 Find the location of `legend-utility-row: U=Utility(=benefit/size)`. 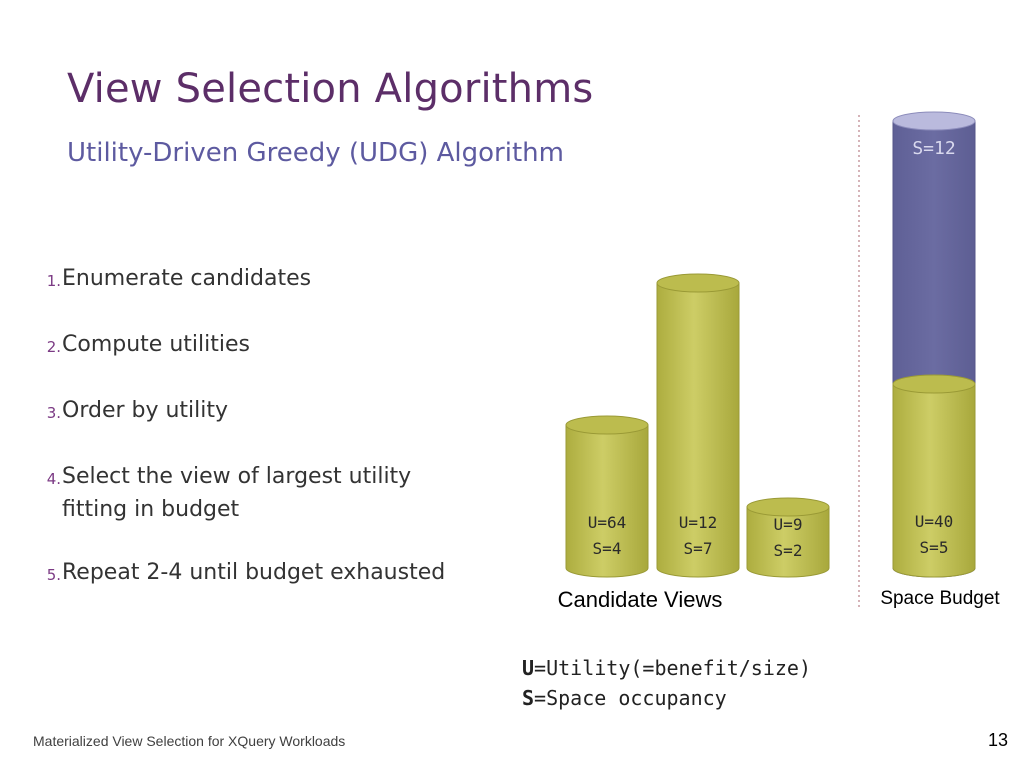

legend-utility-row: U=Utility(=benefit/size) is located at coordinates (666, 668).